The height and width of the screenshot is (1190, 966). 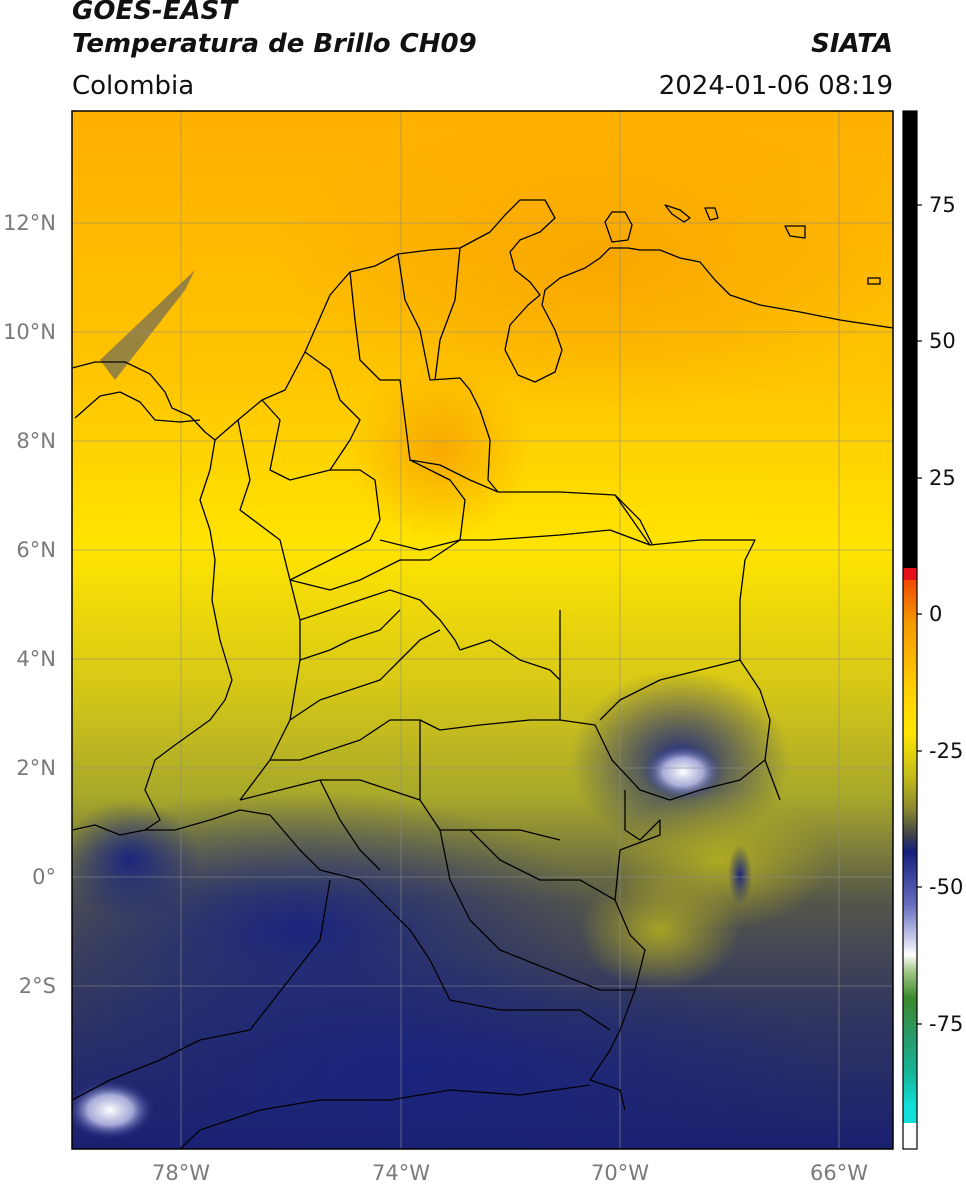 What do you see at coordinates (36, 550) in the screenshot?
I see `lat-tick: 6°N` at bounding box center [36, 550].